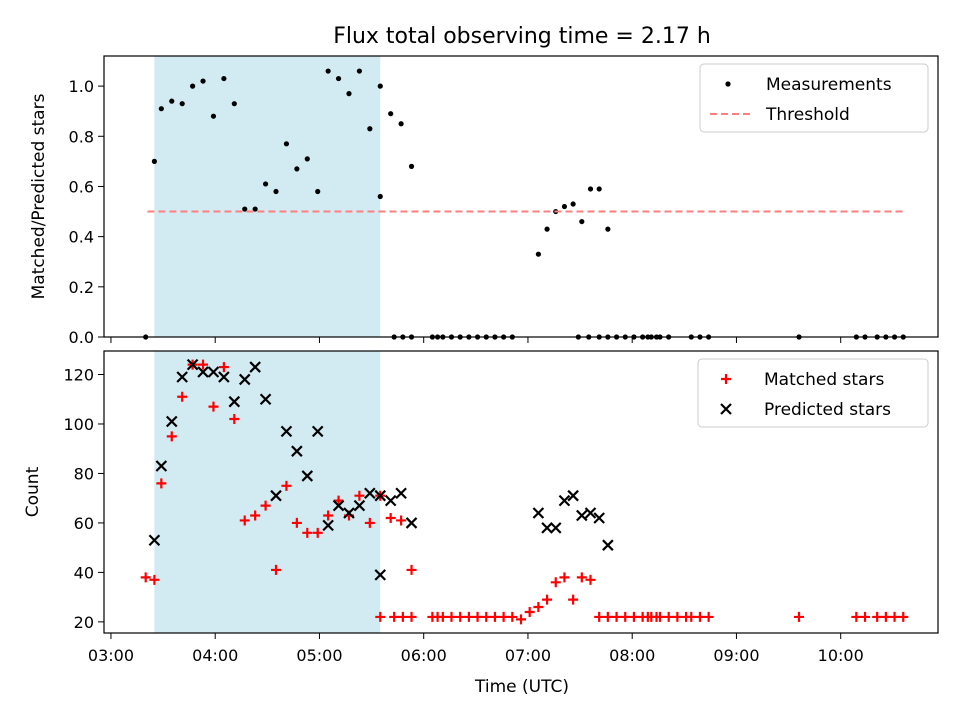 The width and height of the screenshot is (960, 720). Describe the element at coordinates (78, 375) in the screenshot. I see `y-tick-label: 120` at that location.